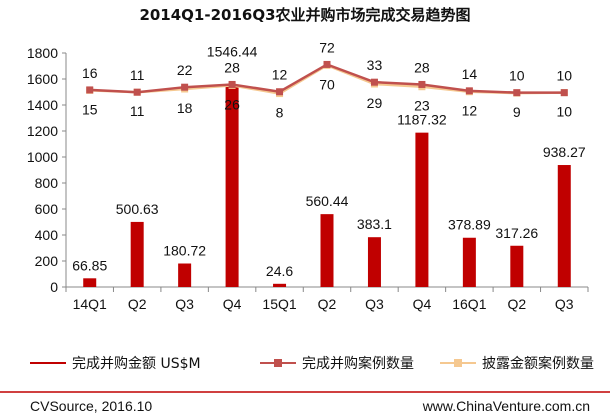 Image resolution: width=610 pixels, height=419 pixels. Describe the element at coordinates (375, 103) in the screenshot. I see `disclosed-case-label: 29` at that location.